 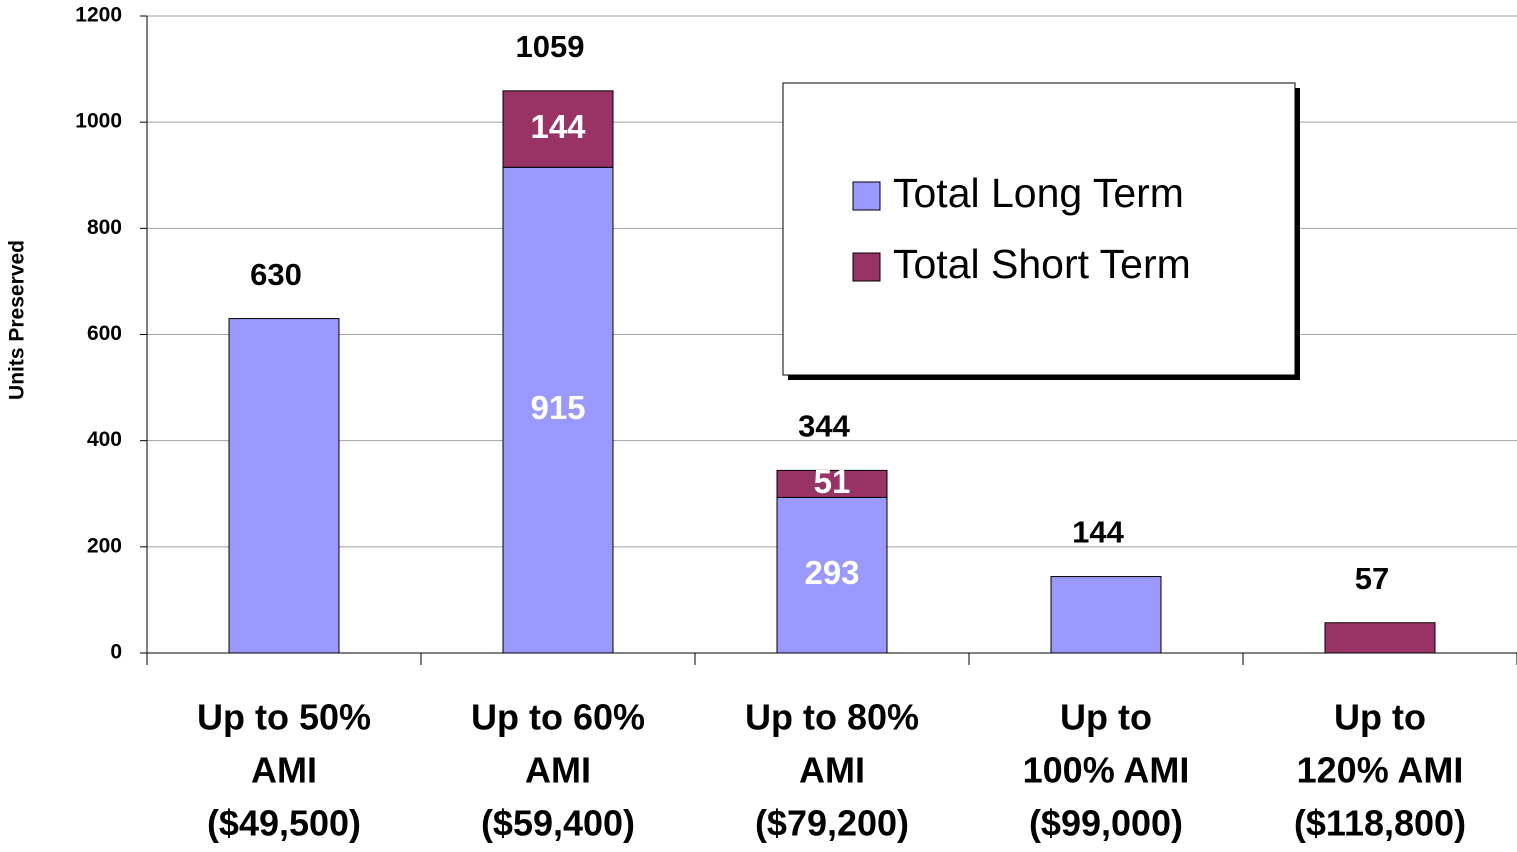 What do you see at coordinates (824, 426) in the screenshot?
I see `total-label: 344` at bounding box center [824, 426].